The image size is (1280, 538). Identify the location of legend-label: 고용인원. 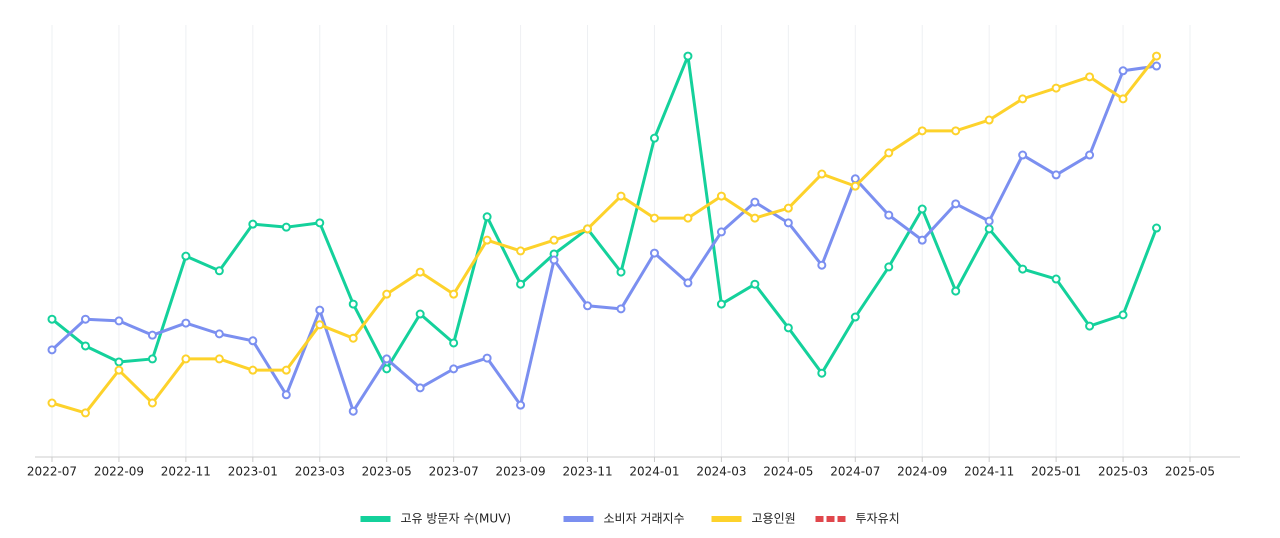
(774, 519).